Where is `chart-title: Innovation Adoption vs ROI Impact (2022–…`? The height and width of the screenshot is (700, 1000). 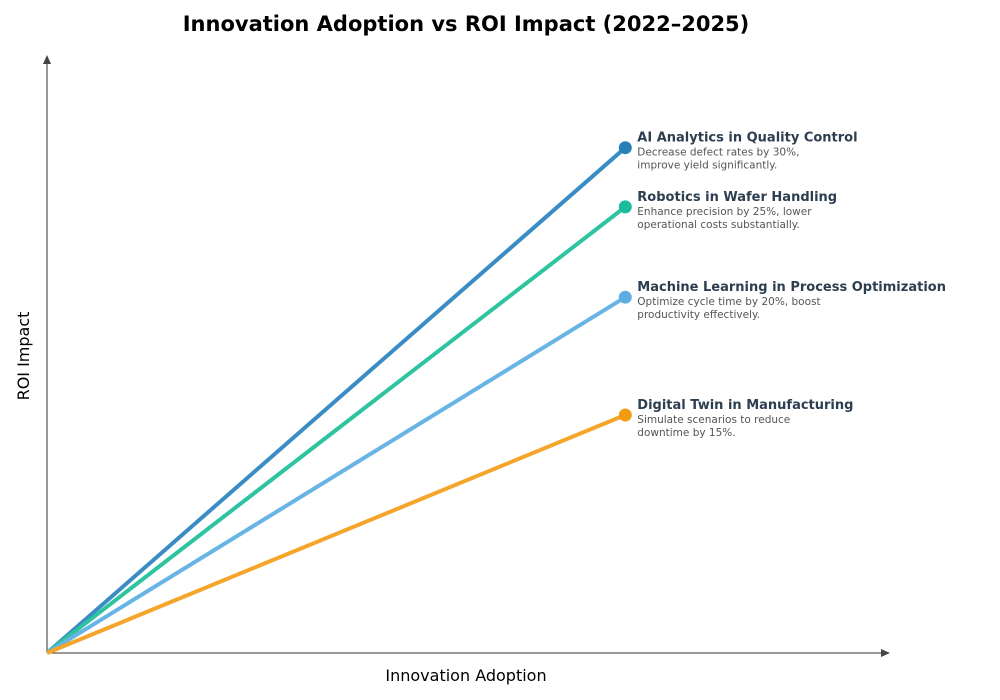 chart-title: Innovation Adoption vs ROI Impact (2022–… is located at coordinates (466, 24).